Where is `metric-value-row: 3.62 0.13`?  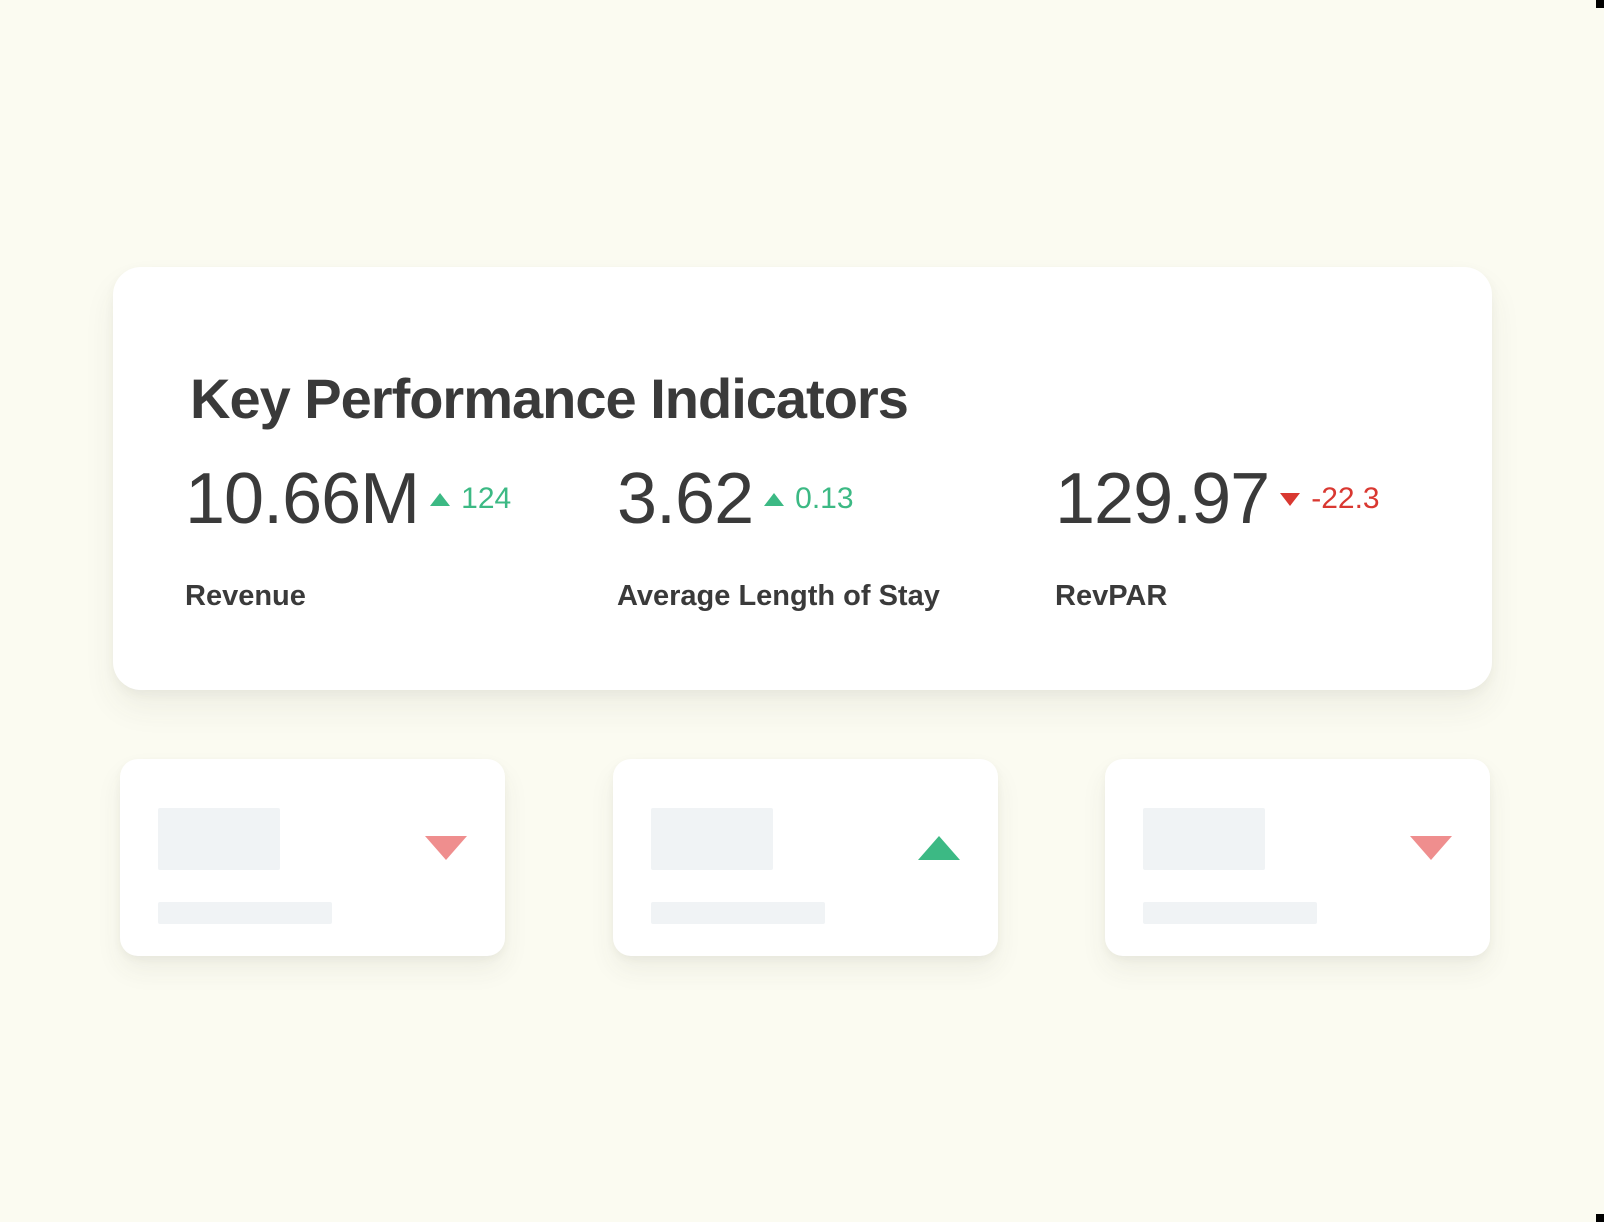 metric-value-row: 3.62 0.13 is located at coordinates (735, 499).